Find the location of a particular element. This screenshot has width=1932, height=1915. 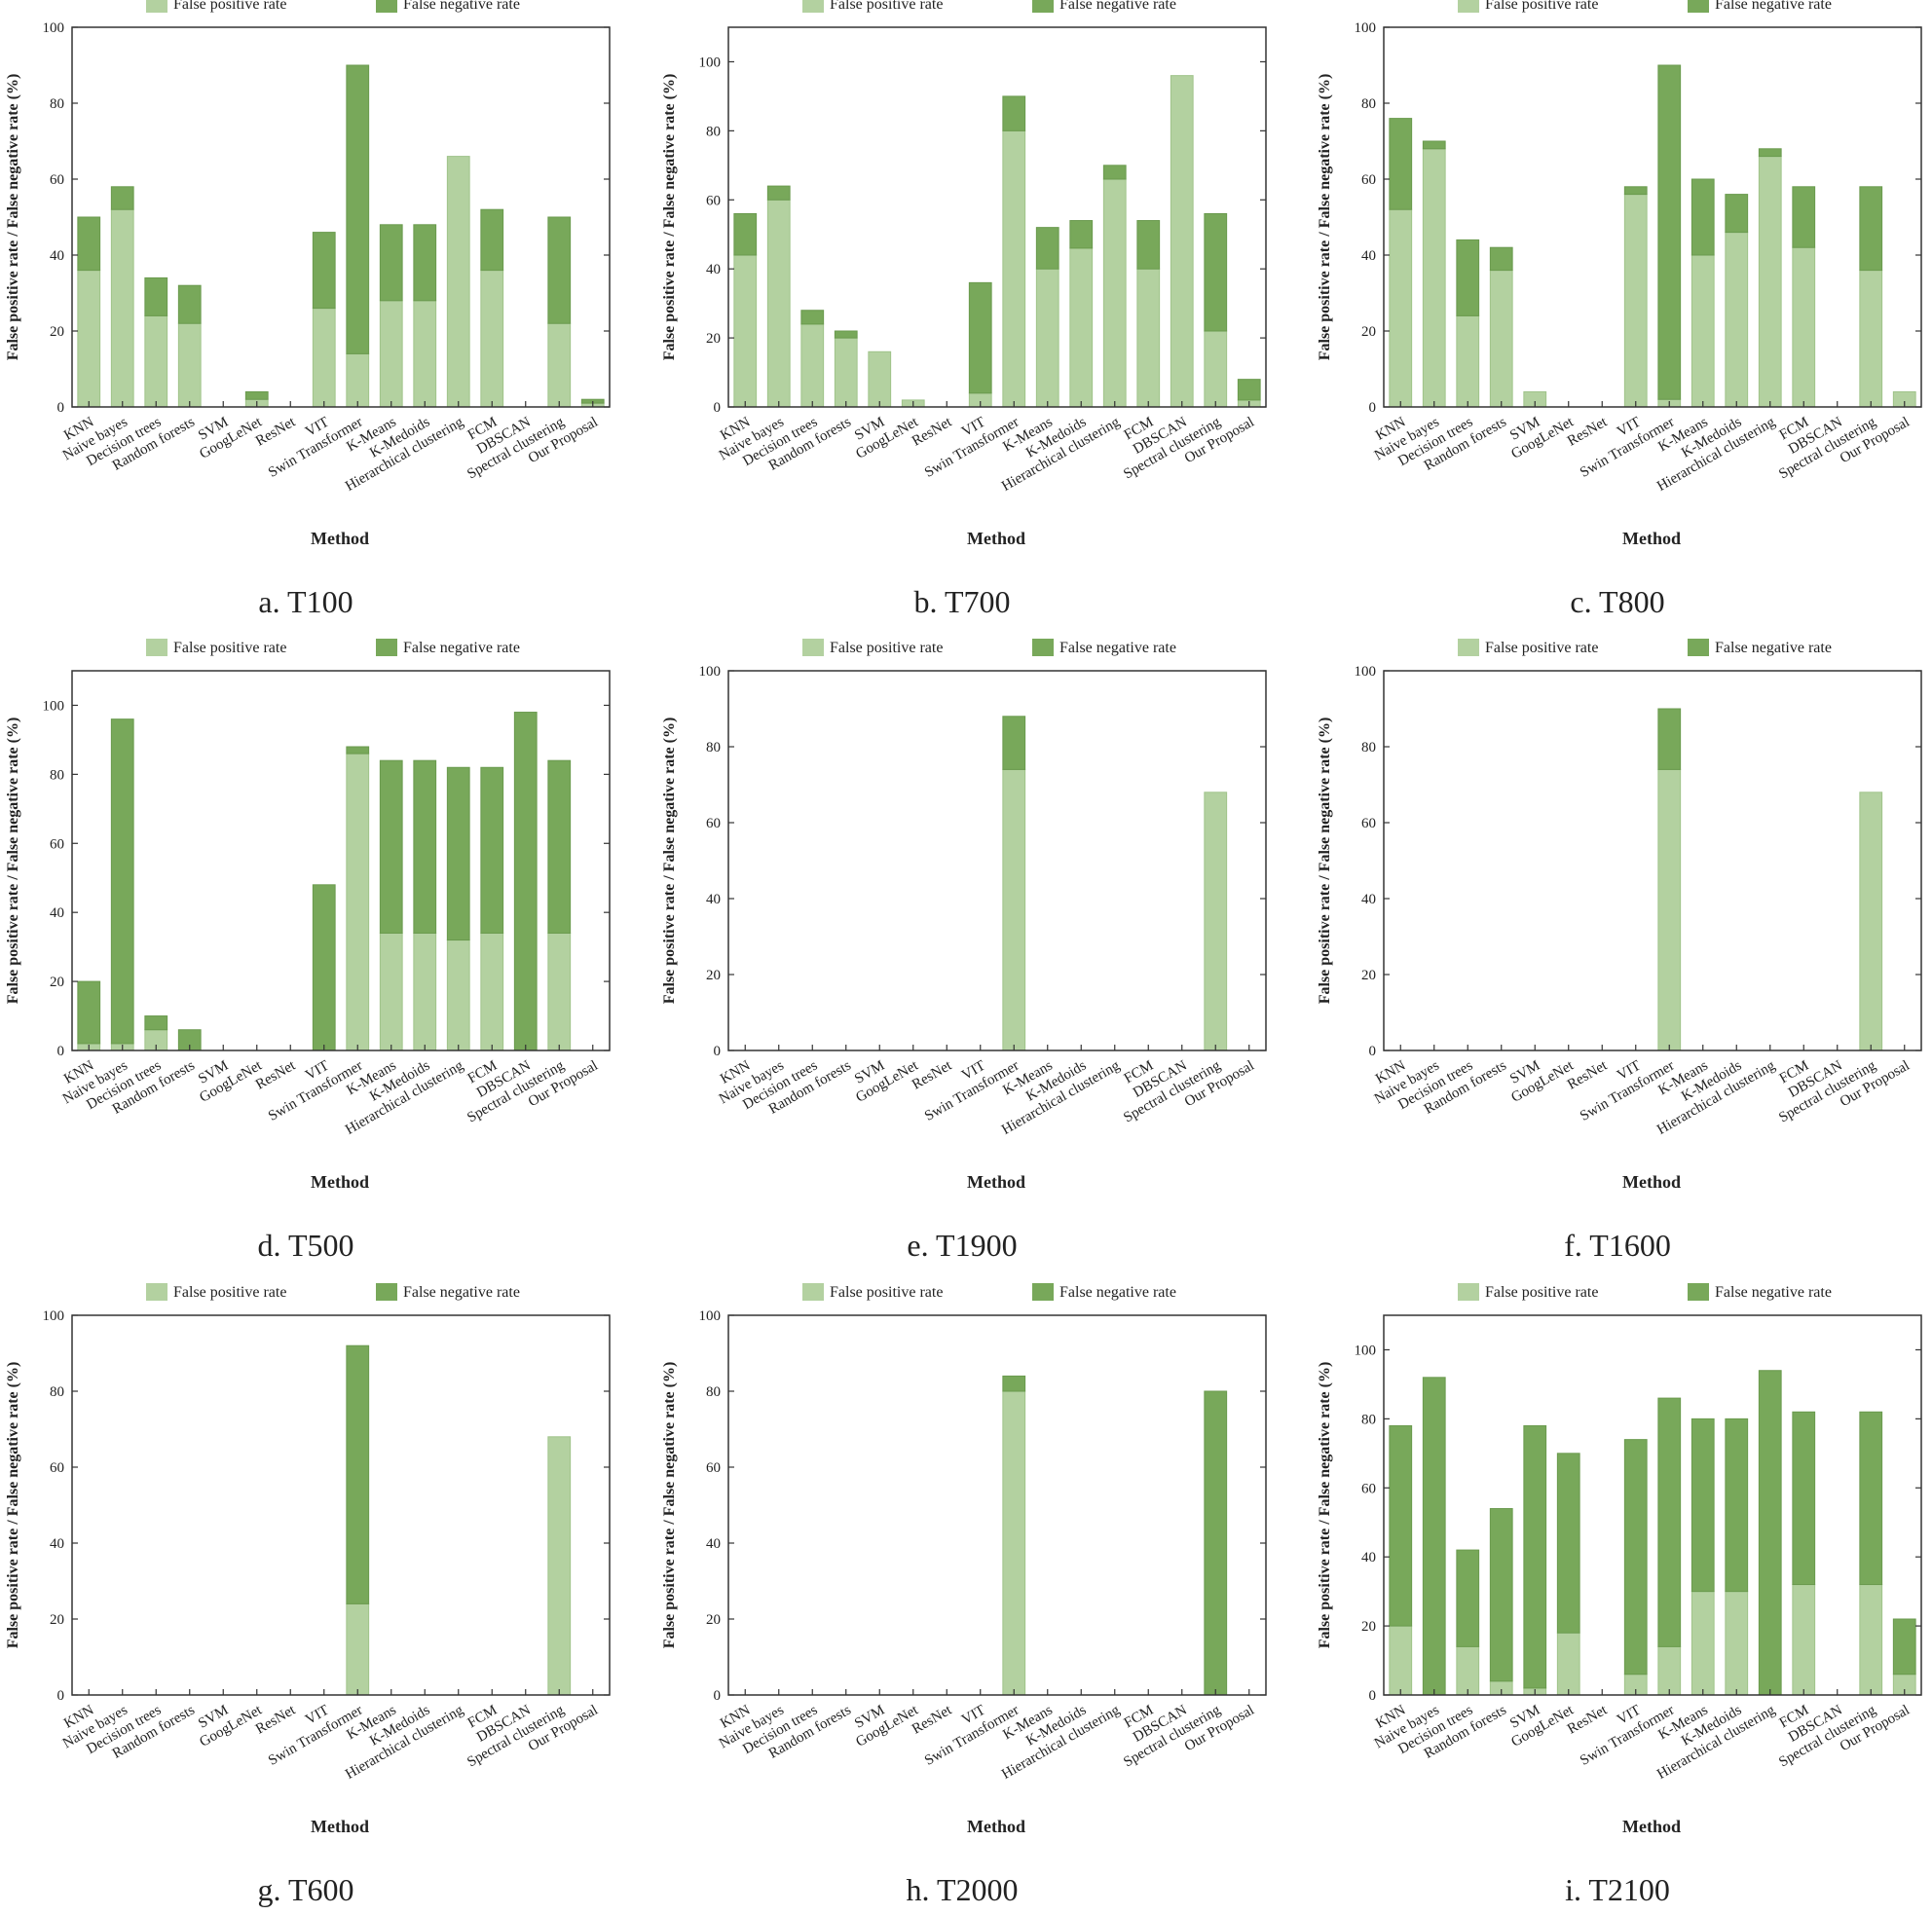

panel-caption: d. T500 is located at coordinates (306, 1245).